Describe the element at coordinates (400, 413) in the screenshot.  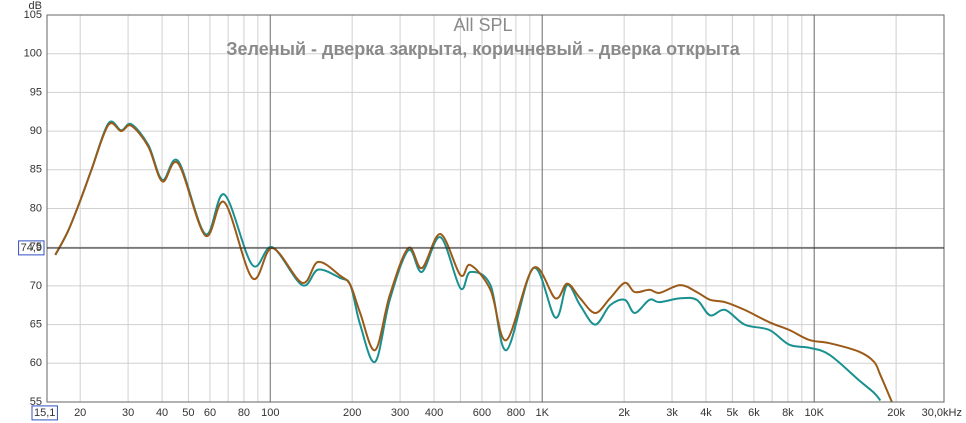
I see `x-tick-label: 300` at that location.